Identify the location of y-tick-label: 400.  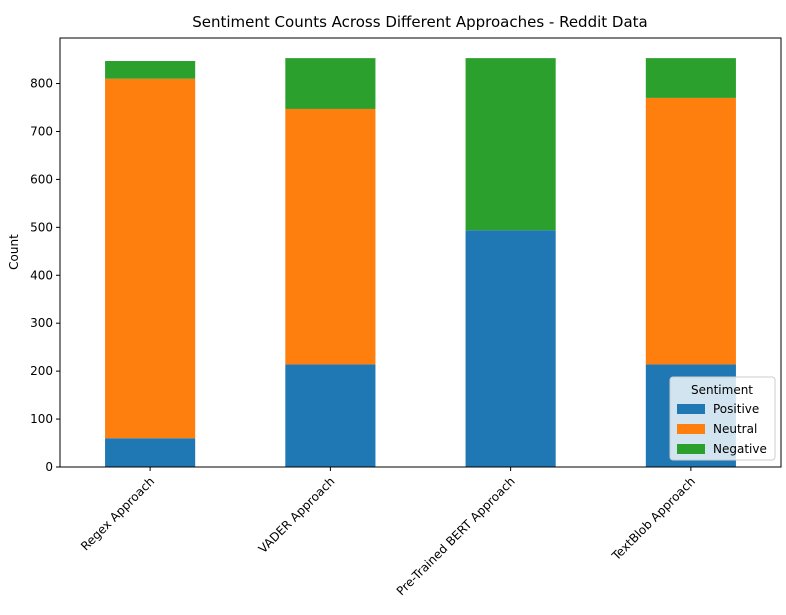
(41, 275).